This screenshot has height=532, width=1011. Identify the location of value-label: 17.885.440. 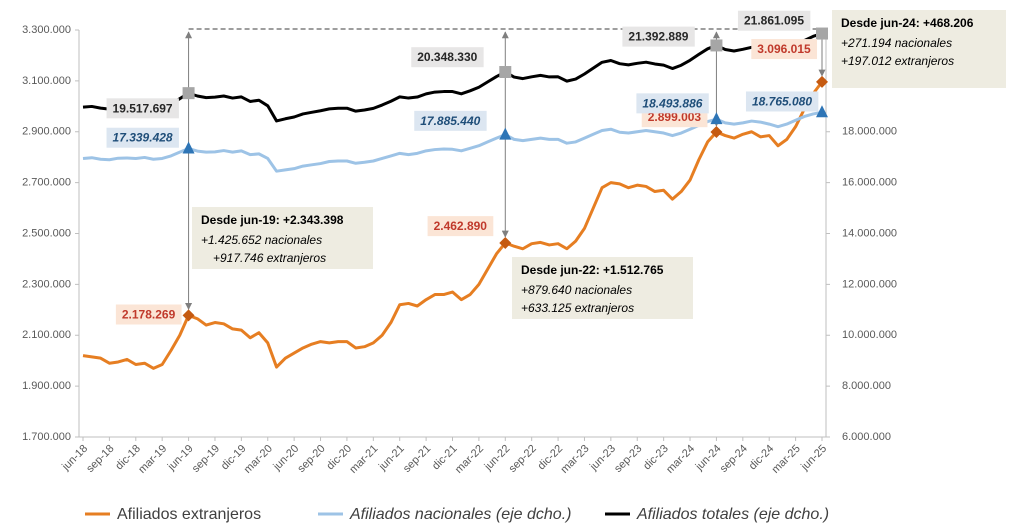
(450, 121).